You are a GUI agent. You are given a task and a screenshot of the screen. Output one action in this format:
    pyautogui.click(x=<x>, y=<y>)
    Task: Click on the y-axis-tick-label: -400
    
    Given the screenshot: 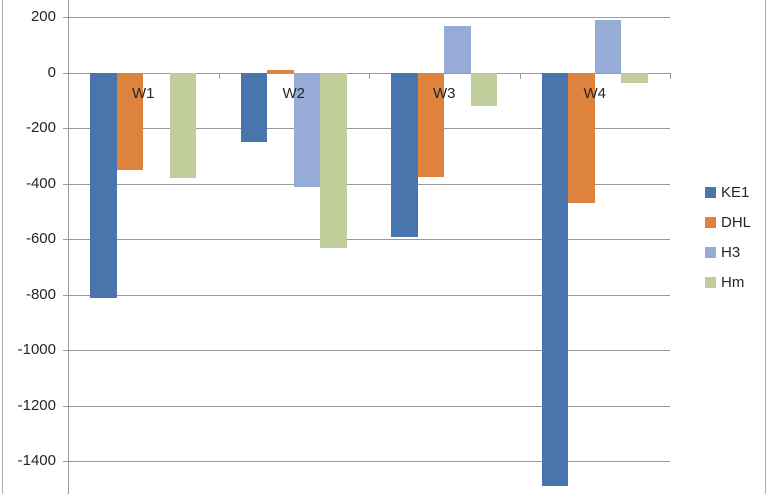 What is the action you would take?
    pyautogui.click(x=40, y=183)
    